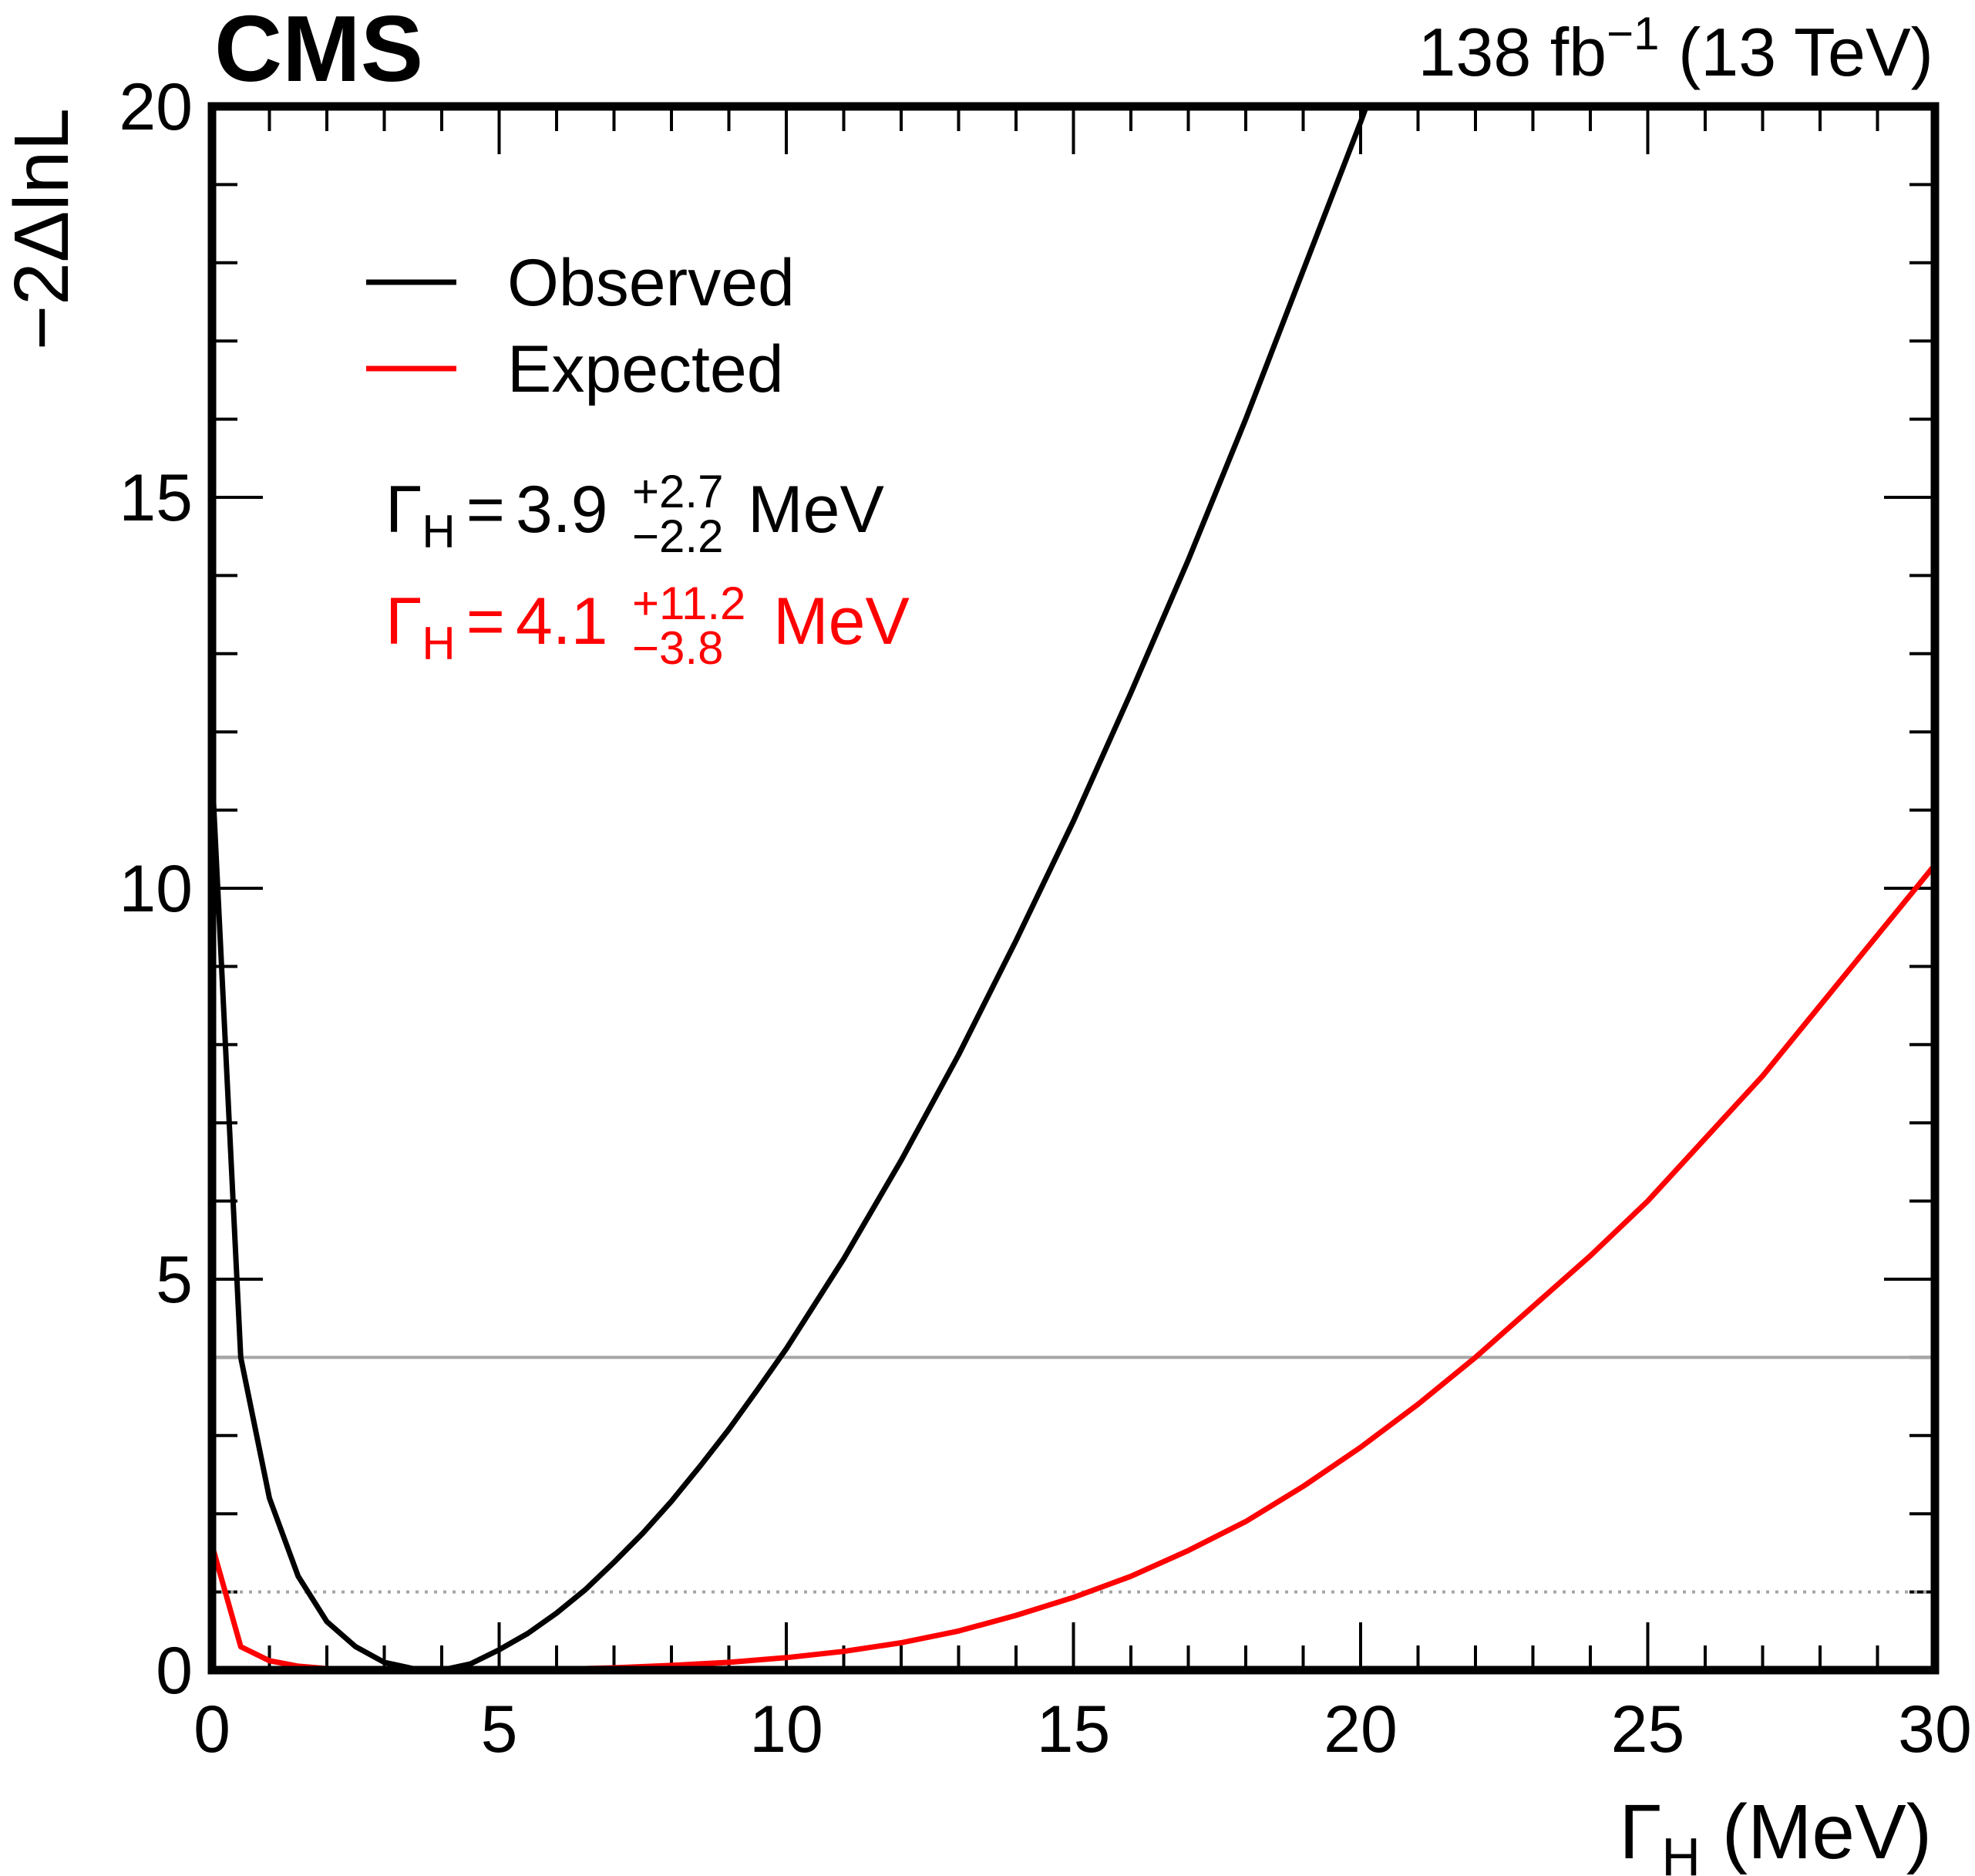  What do you see at coordinates (677, 536) in the screenshot?
I see `svg-text: −2.2` at bounding box center [677, 536].